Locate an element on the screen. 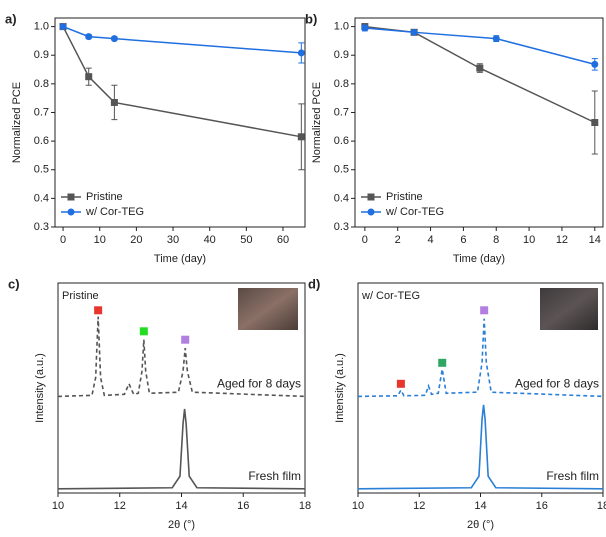 This screenshot has height=537, width=606. x-tick-label: 40 is located at coordinates (210, 240).